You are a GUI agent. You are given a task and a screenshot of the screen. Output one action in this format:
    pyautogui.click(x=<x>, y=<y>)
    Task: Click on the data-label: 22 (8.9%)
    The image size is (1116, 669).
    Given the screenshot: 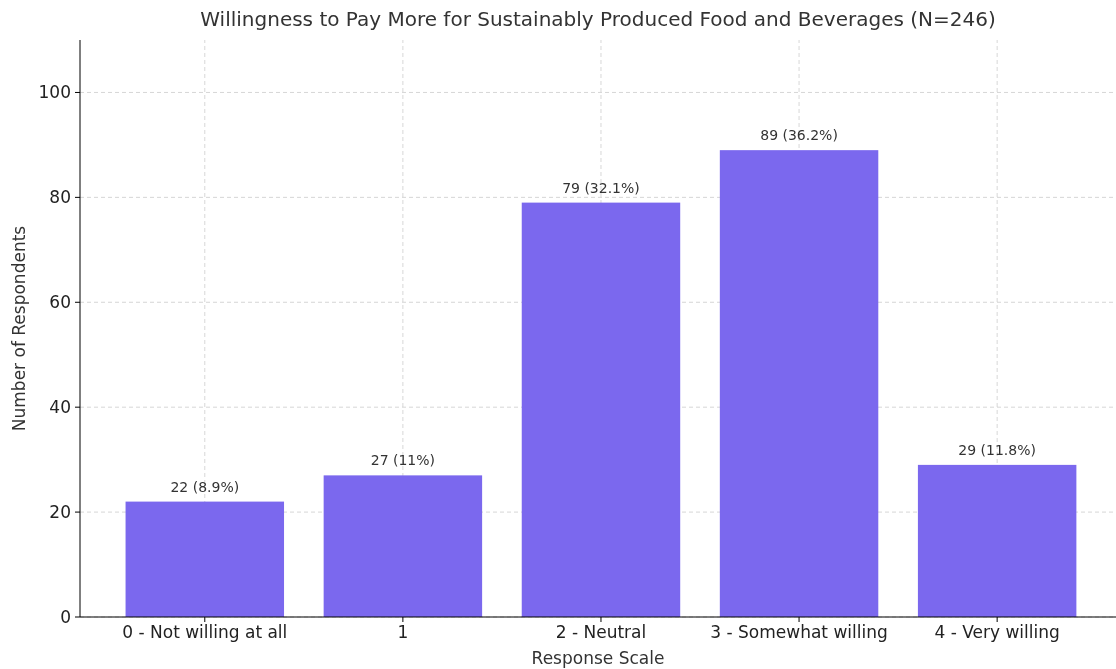 What is the action you would take?
    pyautogui.click(x=205, y=486)
    